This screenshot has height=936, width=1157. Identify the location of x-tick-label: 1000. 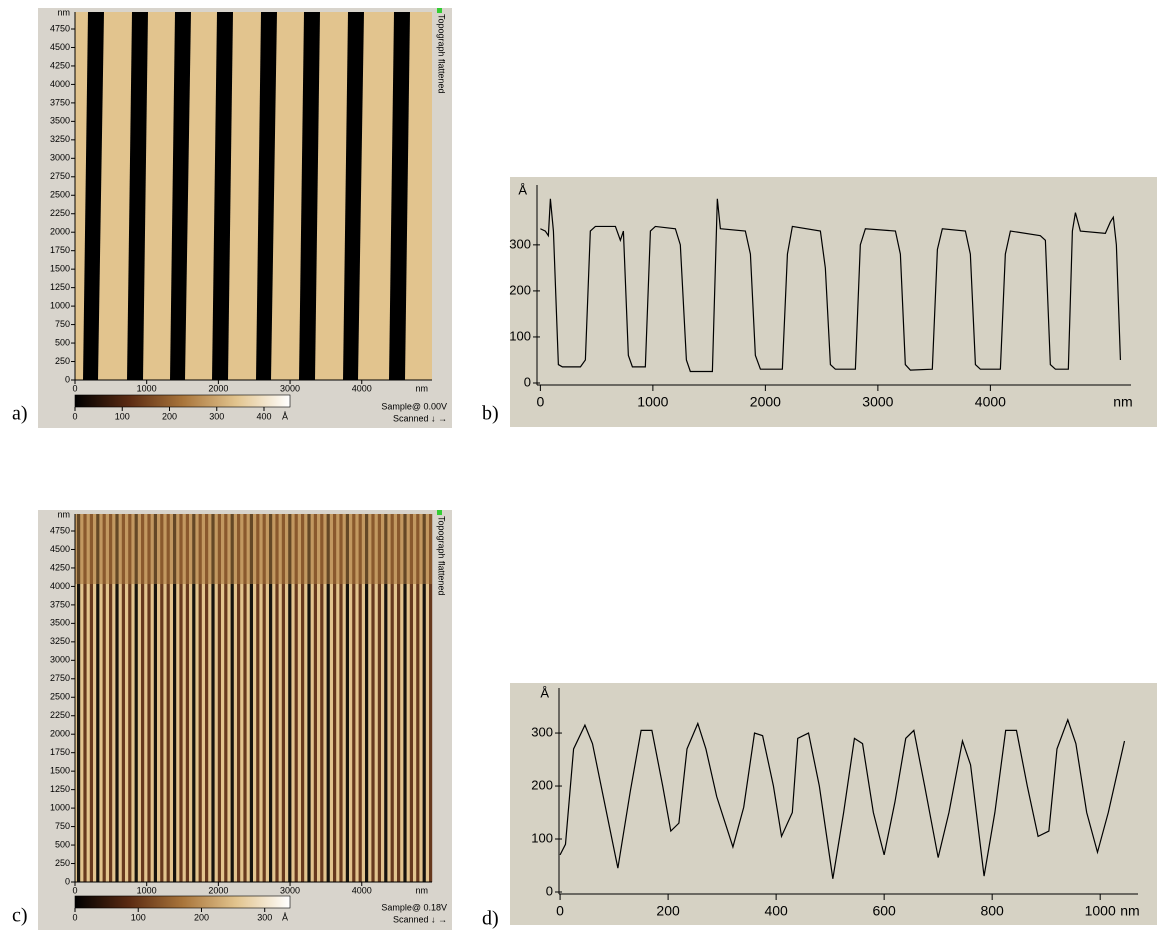
(147, 388).